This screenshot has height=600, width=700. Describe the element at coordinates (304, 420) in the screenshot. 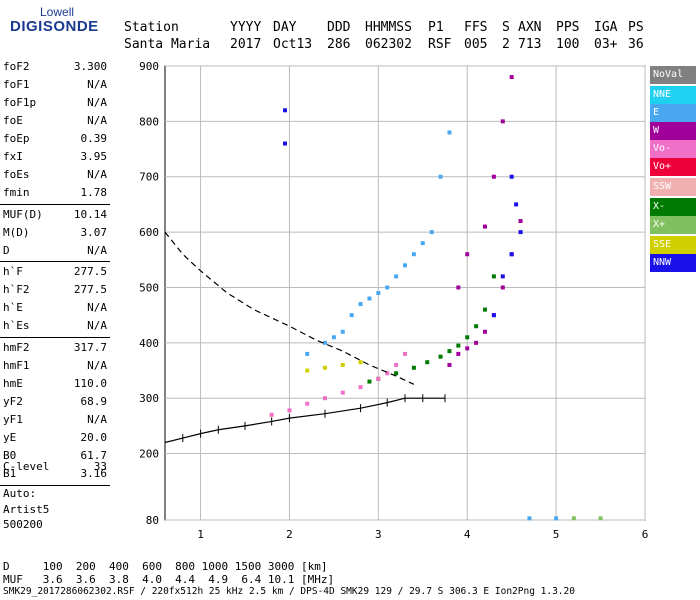

I see `profile-curve` at that location.